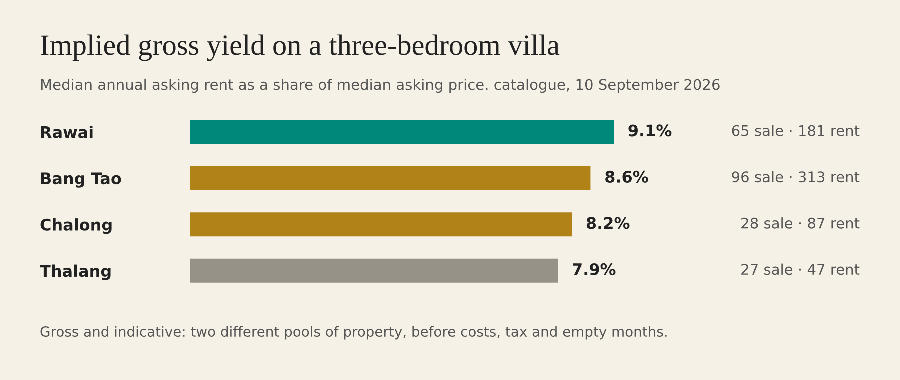 The height and width of the screenshot is (380, 900). Describe the element at coordinates (300, 48) in the screenshot. I see `chart-title: Implied gross yield on a three-bedroom villa` at that location.